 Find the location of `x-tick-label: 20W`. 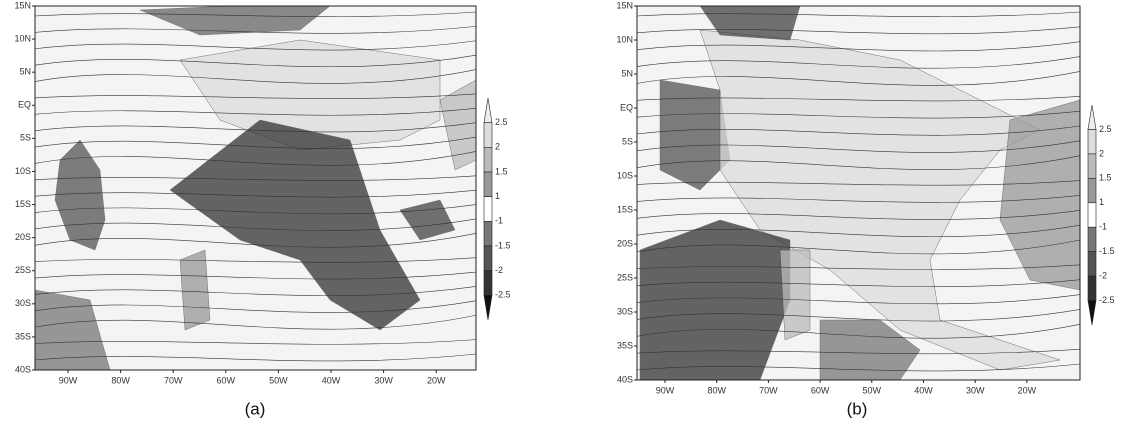

x-tick-label: 20W is located at coordinates (1027, 390).